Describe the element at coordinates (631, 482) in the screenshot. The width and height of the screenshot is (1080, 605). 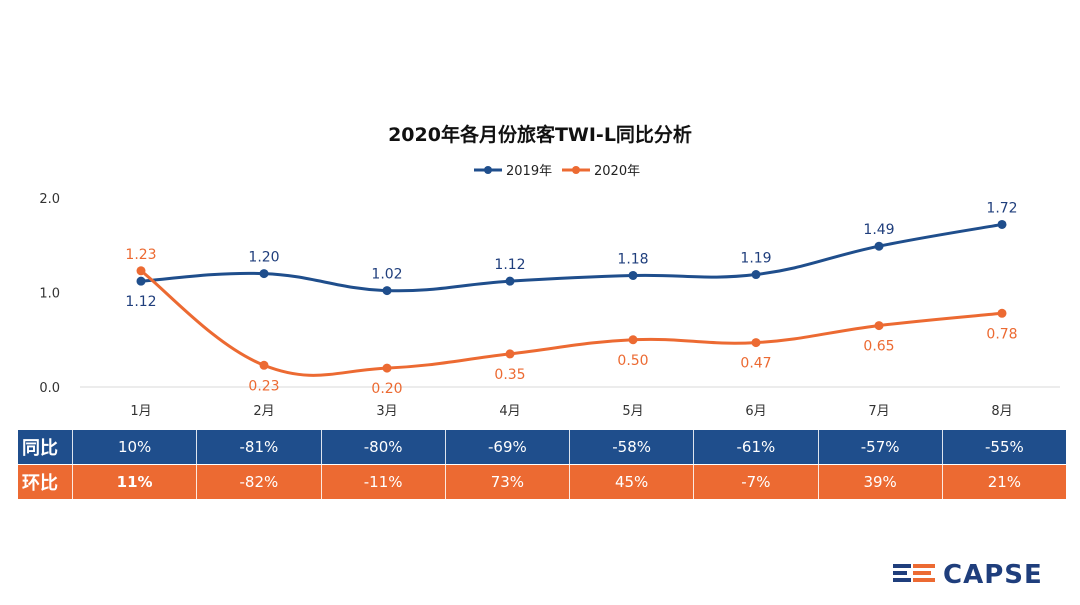
I see `table-cell: 45%` at that location.